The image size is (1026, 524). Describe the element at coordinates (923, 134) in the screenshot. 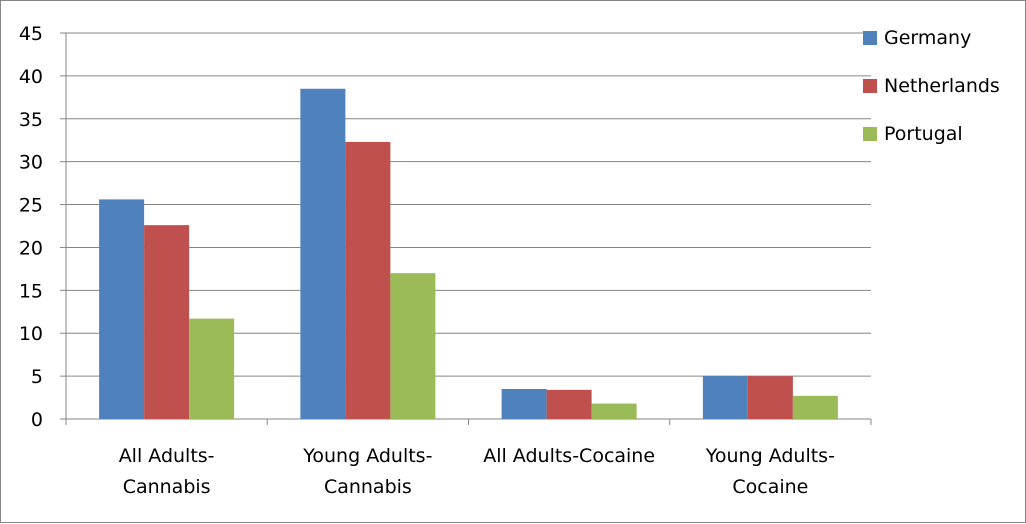

I see `legend-label-portugal: Portugal` at that location.